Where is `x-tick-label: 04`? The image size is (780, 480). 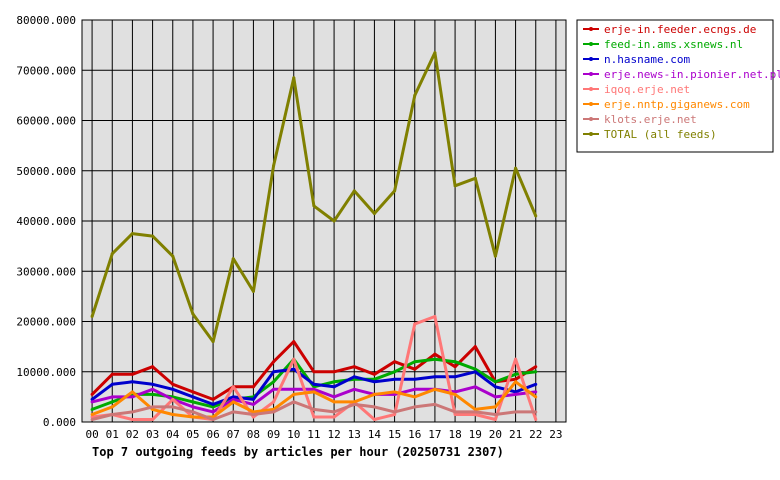 x-tick-label: 04 is located at coordinates (173, 434).